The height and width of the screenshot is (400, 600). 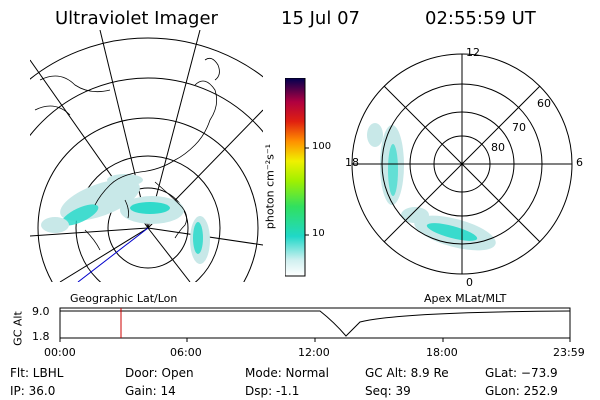 What do you see at coordinates (297, 177) in the screenshot?
I see `color-bar` at bounding box center [297, 177].